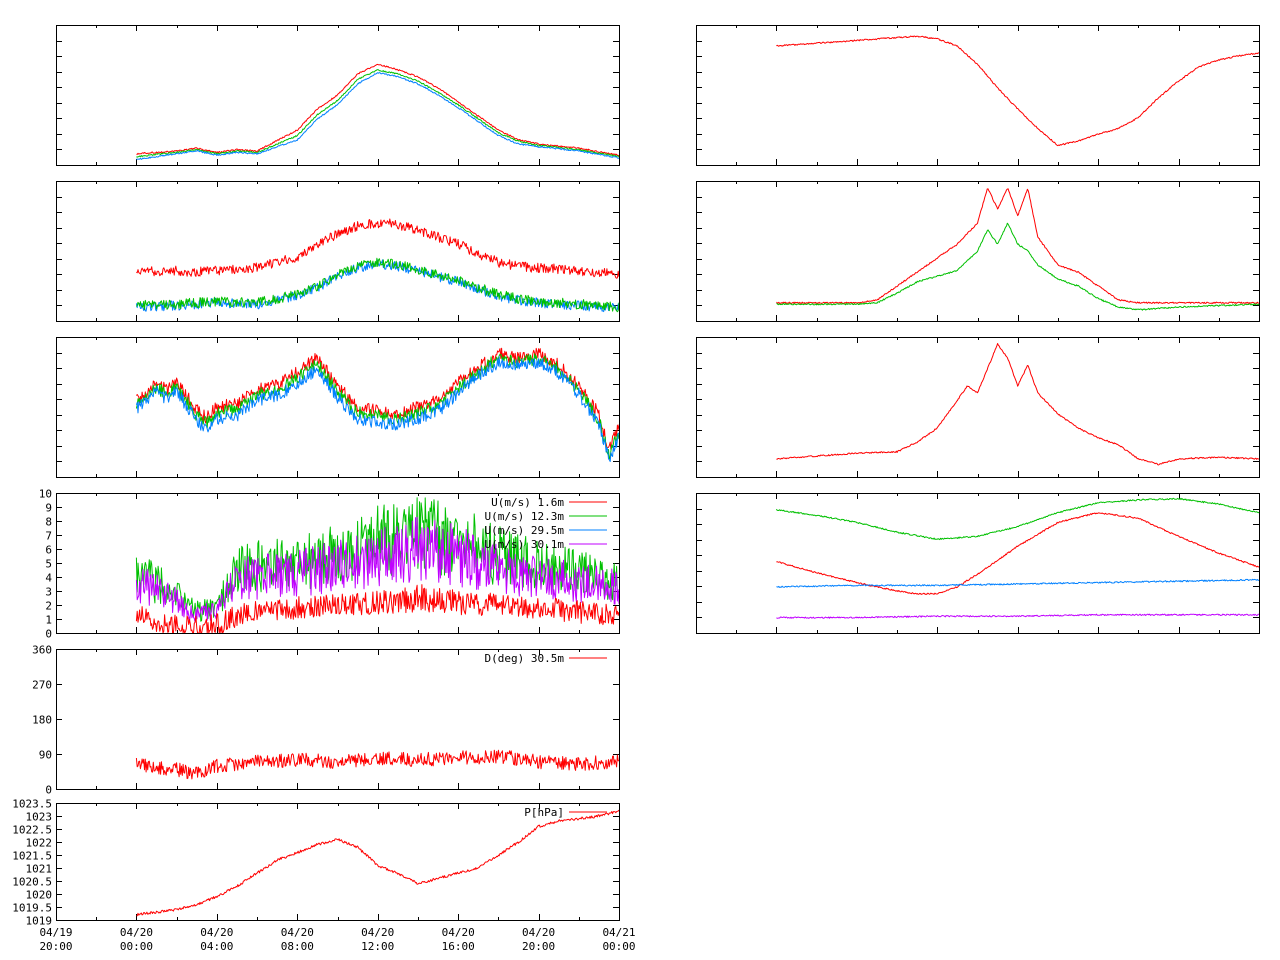  I want to click on panel-r4, so click(978, 563).